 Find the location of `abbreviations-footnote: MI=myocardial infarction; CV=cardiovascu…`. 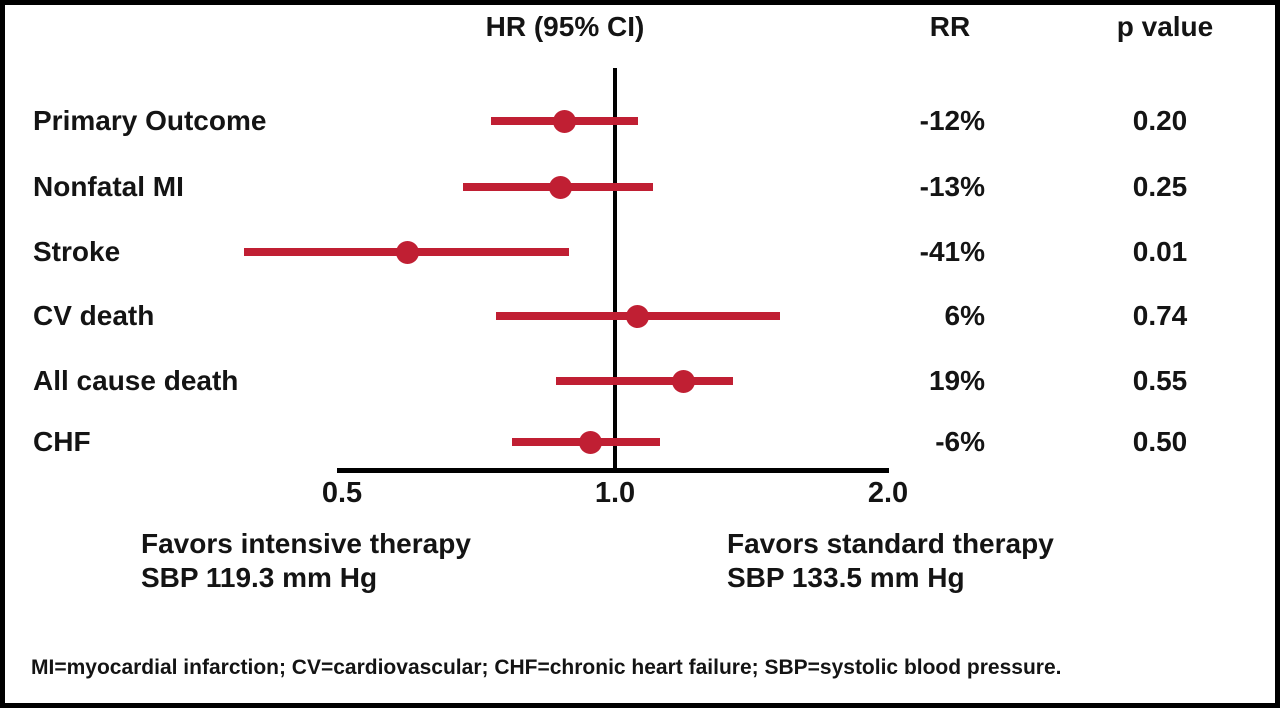

abbreviations-footnote: MI=myocardial infarction; CV=cardiovascu… is located at coordinates (546, 667).